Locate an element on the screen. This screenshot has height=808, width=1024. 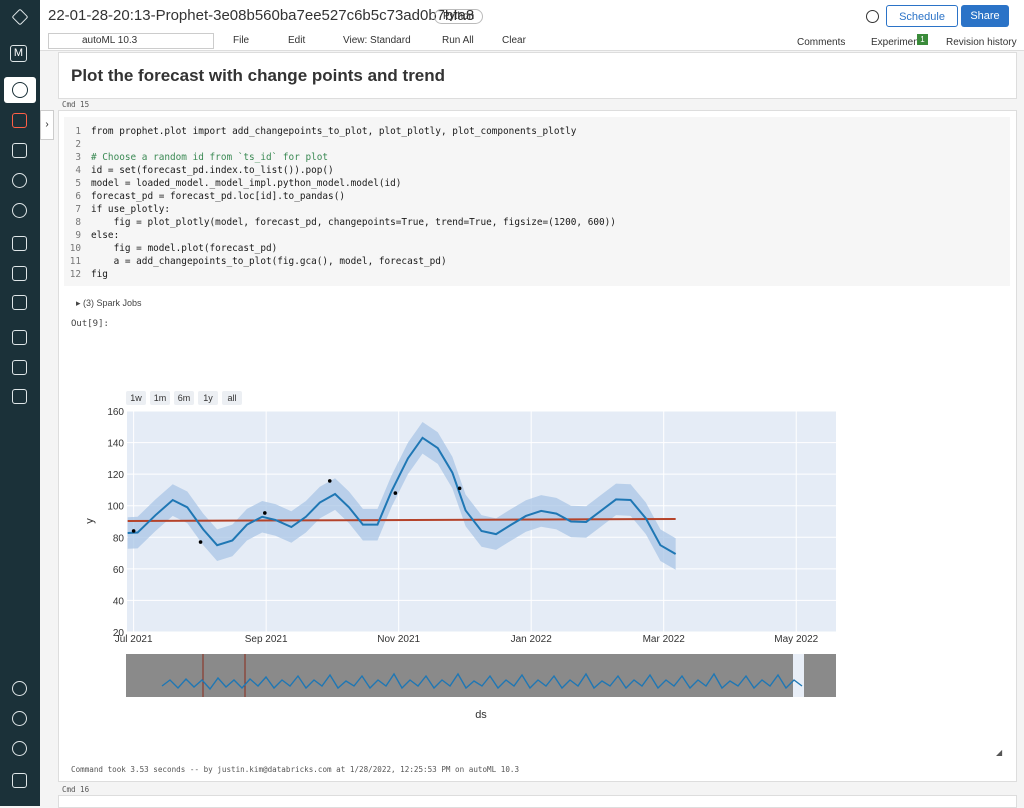
slider-trace is located at coordinates (482, 681).